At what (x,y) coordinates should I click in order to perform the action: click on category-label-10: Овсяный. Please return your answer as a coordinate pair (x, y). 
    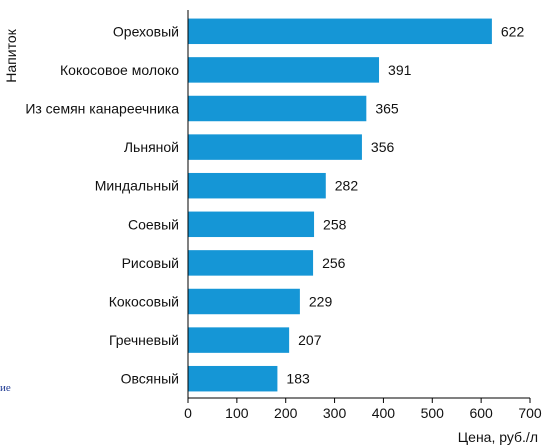
    Looking at the image, I should click on (150, 379).